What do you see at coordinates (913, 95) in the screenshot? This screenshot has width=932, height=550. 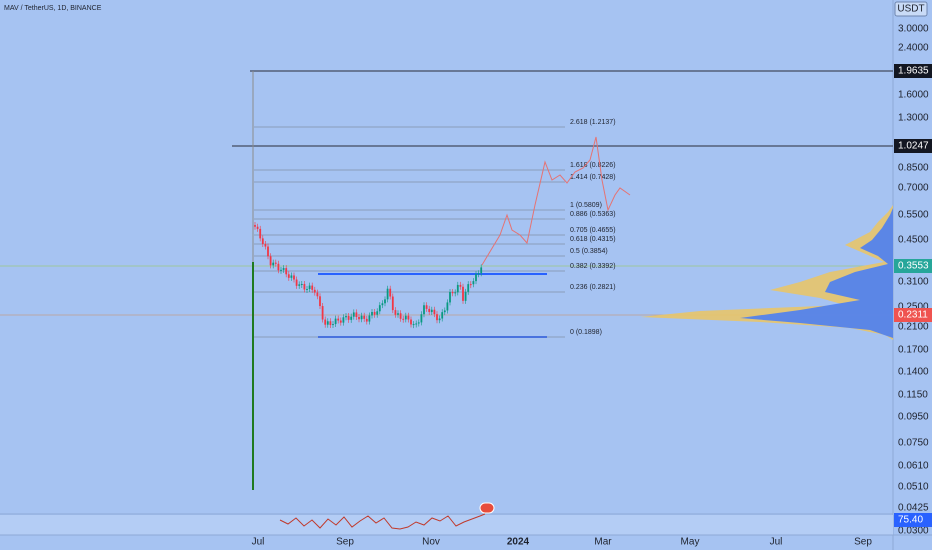 I see `price-label: 1.6000` at bounding box center [913, 95].